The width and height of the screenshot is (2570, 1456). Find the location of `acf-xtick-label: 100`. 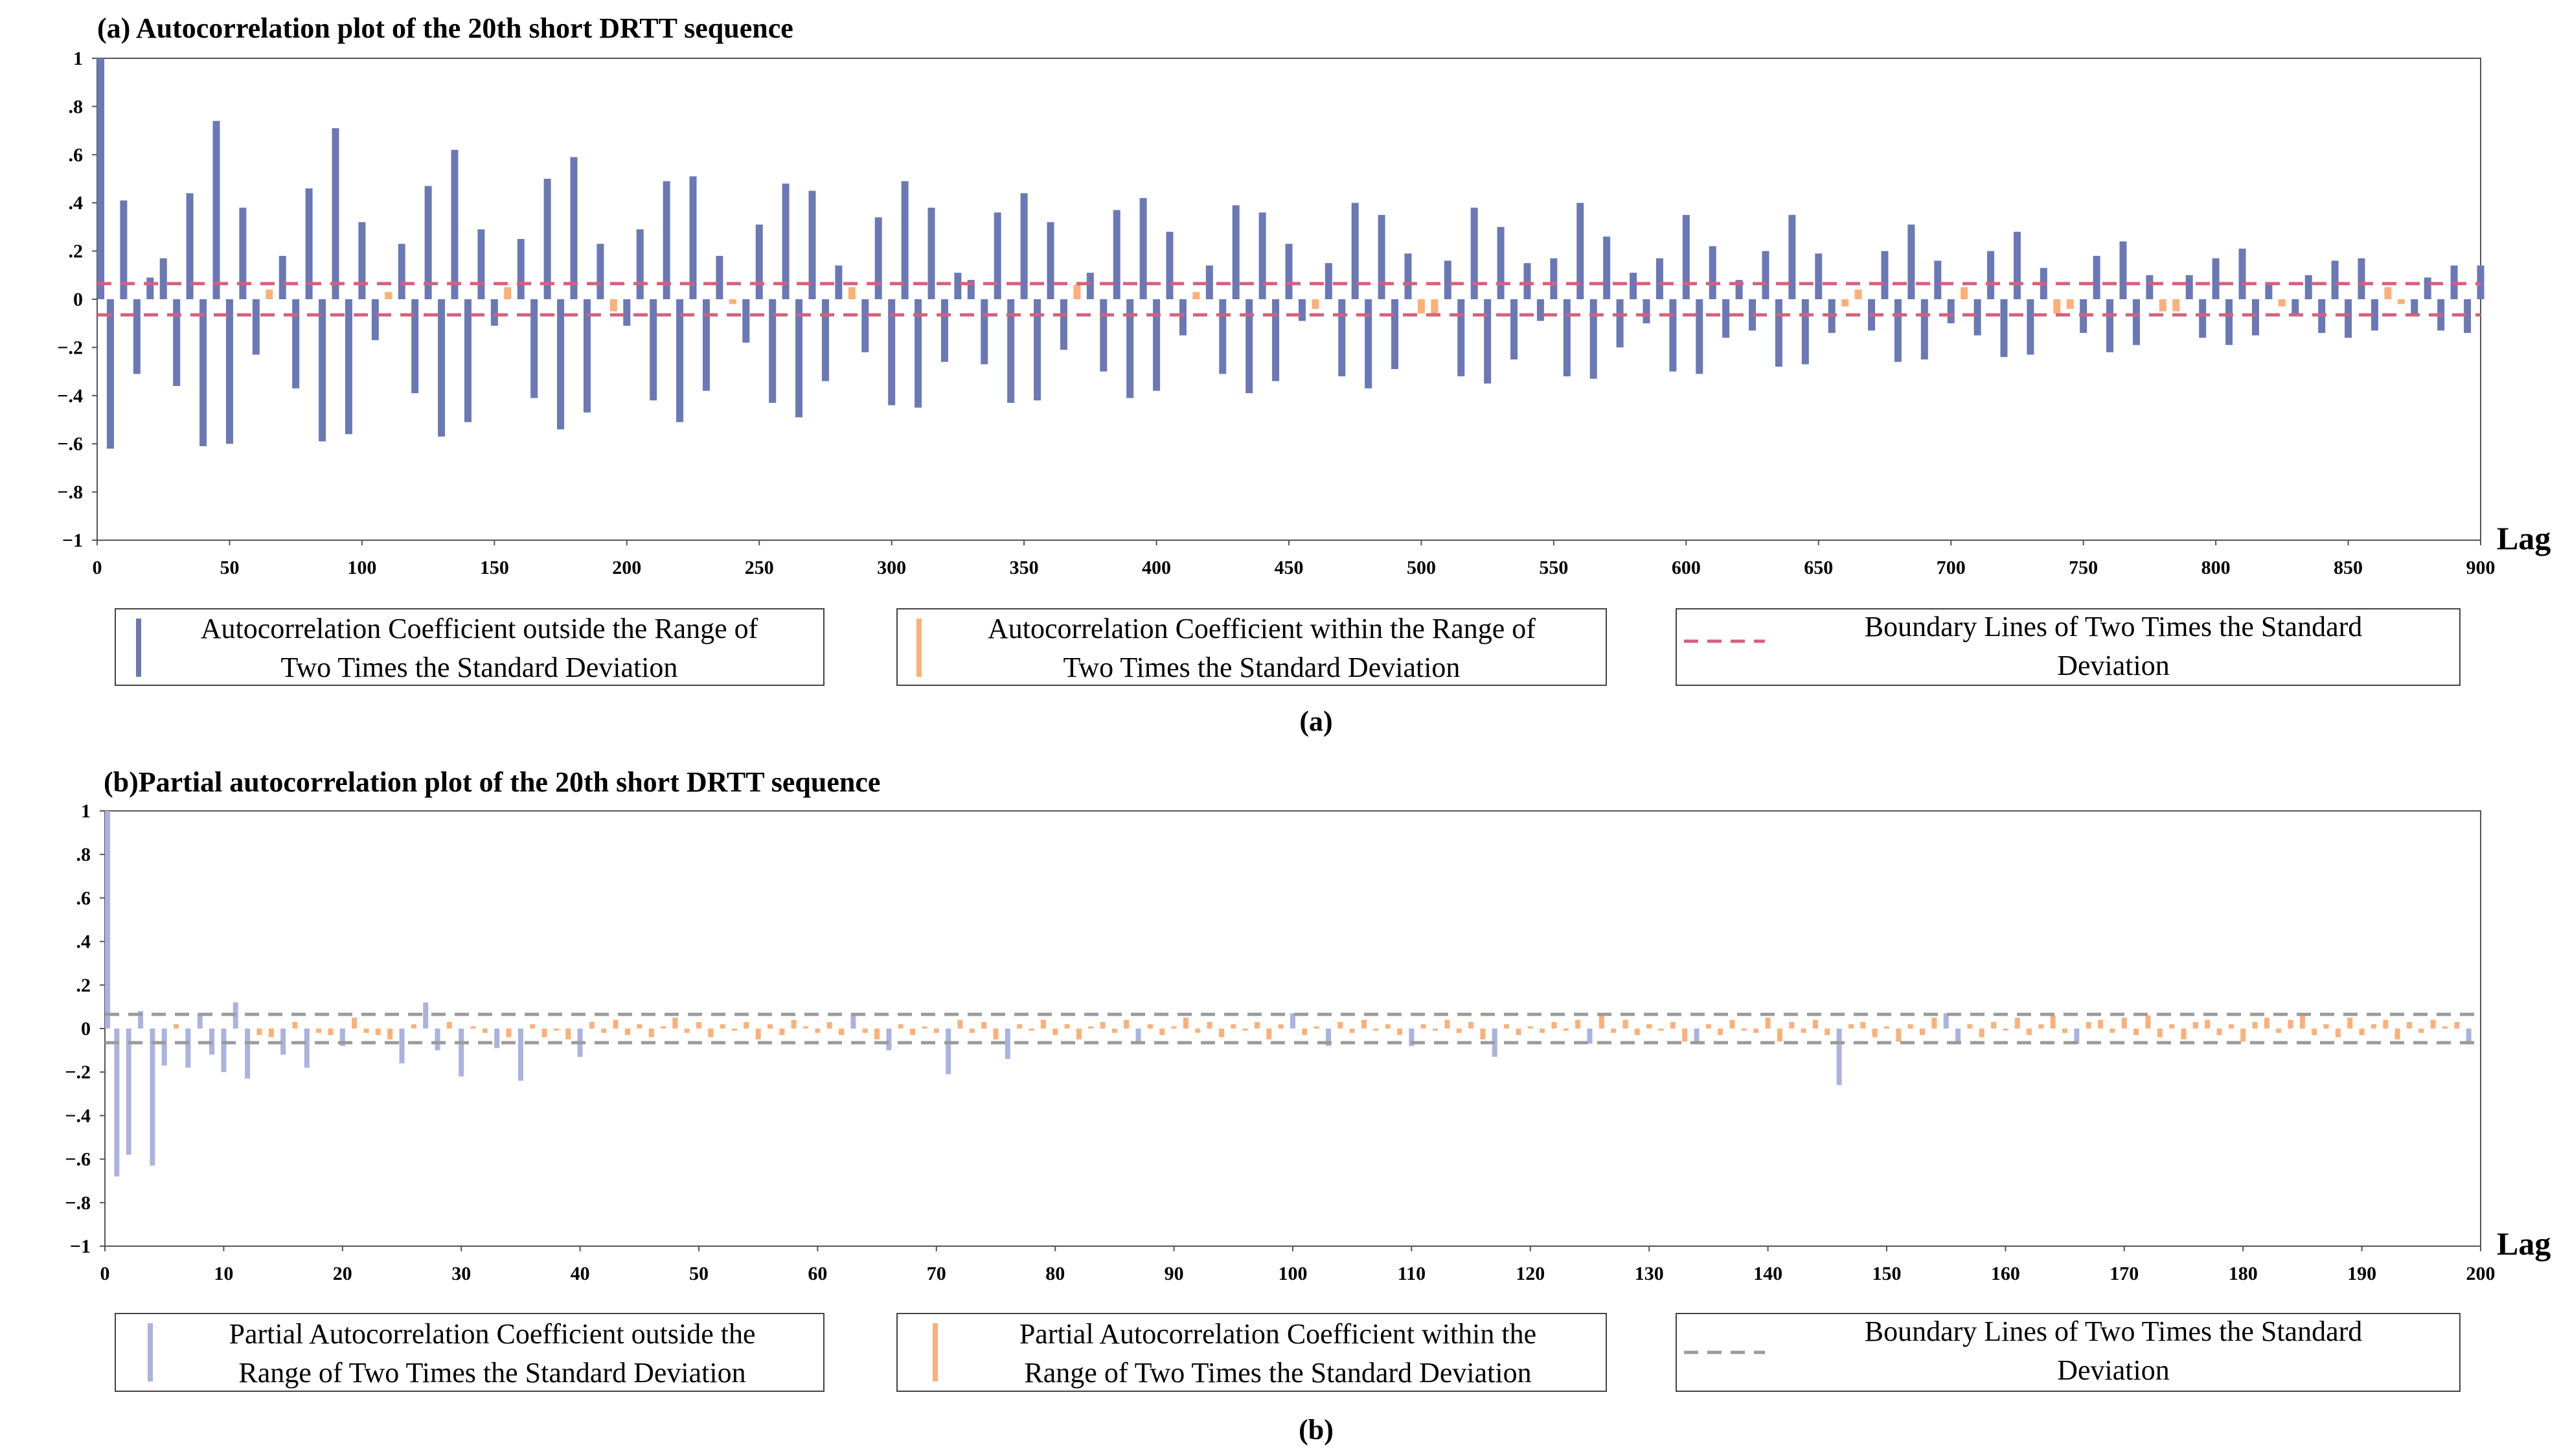

acf-xtick-label: 100 is located at coordinates (362, 567).